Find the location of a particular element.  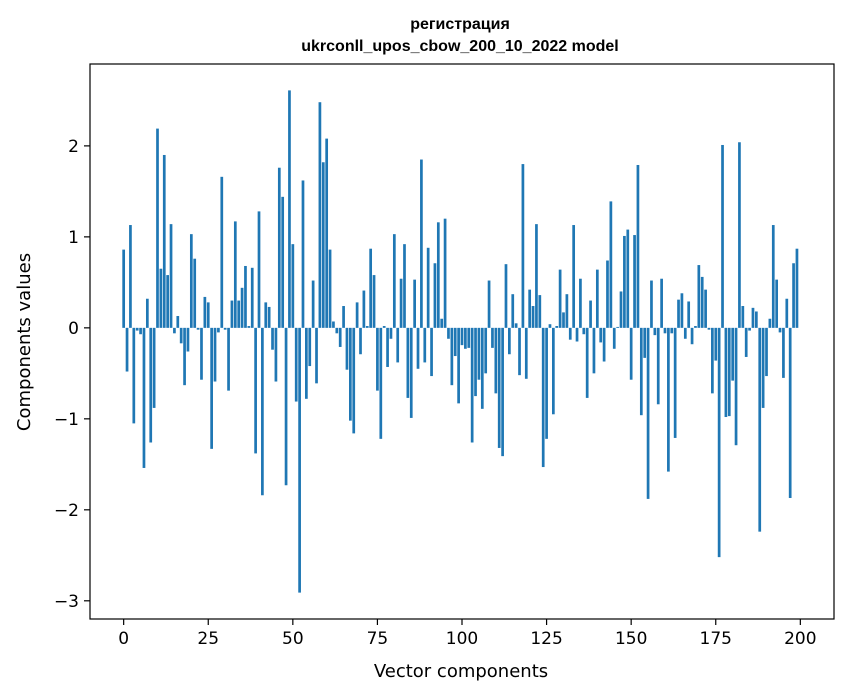

x-tick-label: 50 is located at coordinates (293, 639).